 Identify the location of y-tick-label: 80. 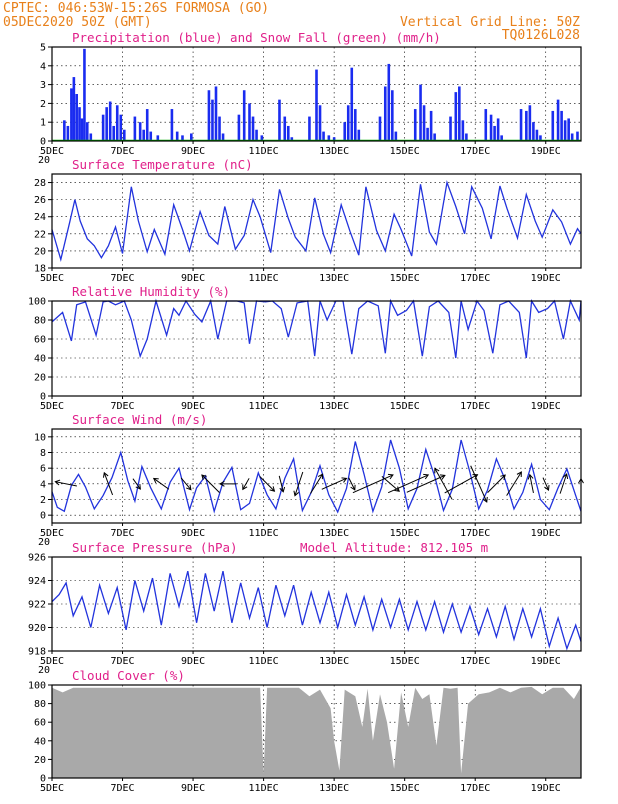
(40, 704).